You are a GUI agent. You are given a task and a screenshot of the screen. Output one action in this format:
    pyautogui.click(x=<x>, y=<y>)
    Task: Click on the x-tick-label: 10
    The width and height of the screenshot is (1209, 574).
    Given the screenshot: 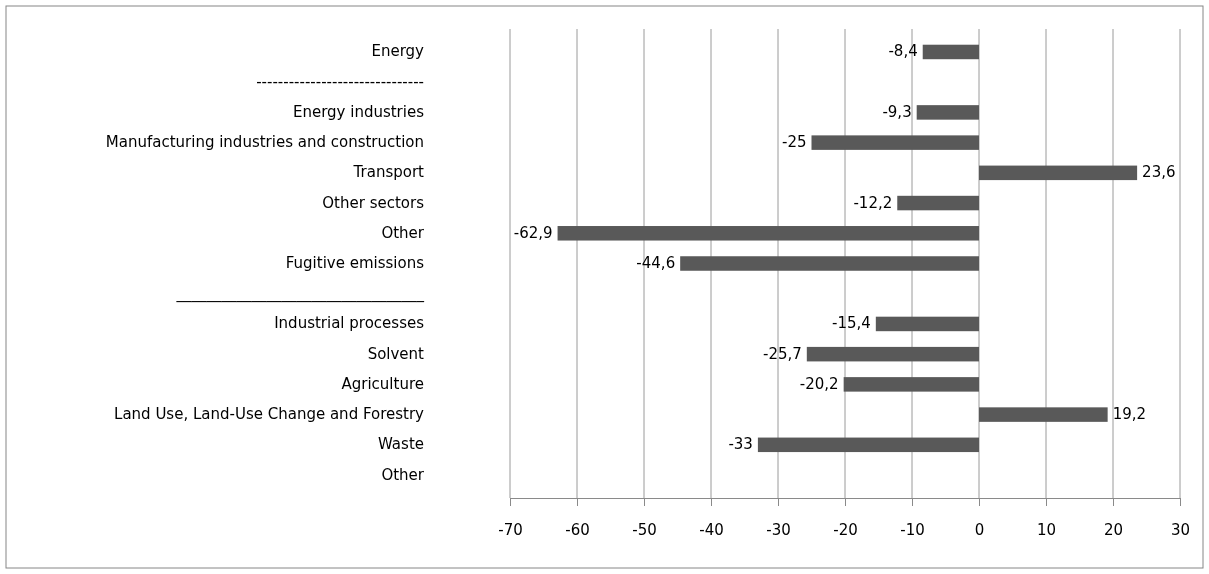 What is the action you would take?
    pyautogui.click(x=1046, y=529)
    